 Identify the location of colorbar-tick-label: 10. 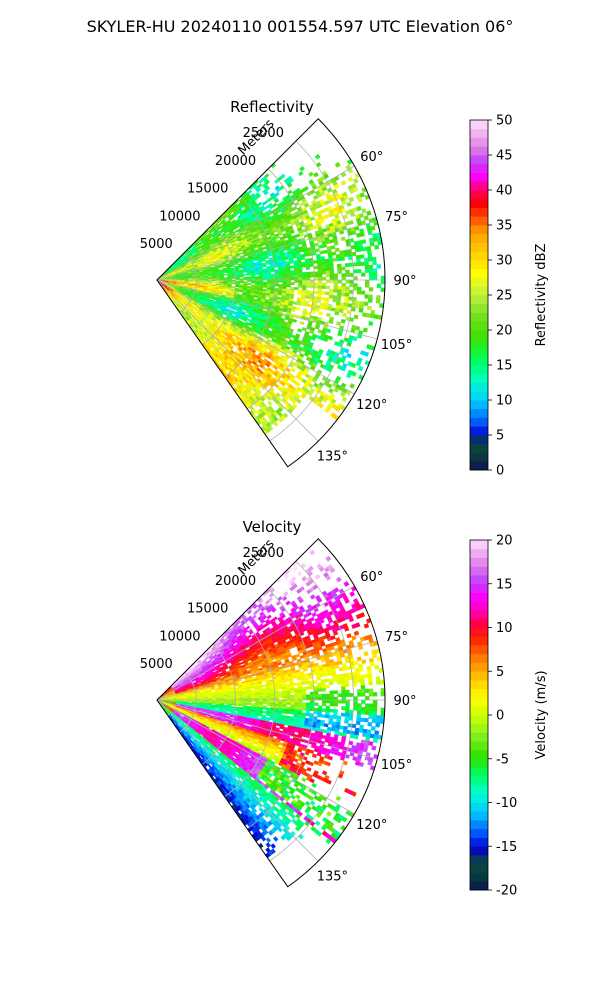
(504, 401).